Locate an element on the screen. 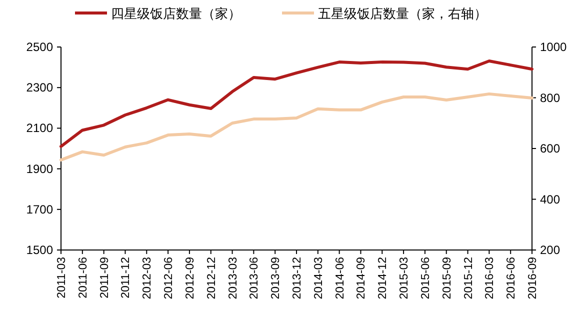 The height and width of the screenshot is (318, 580). y-tick-label: 1900 is located at coordinates (40, 169).